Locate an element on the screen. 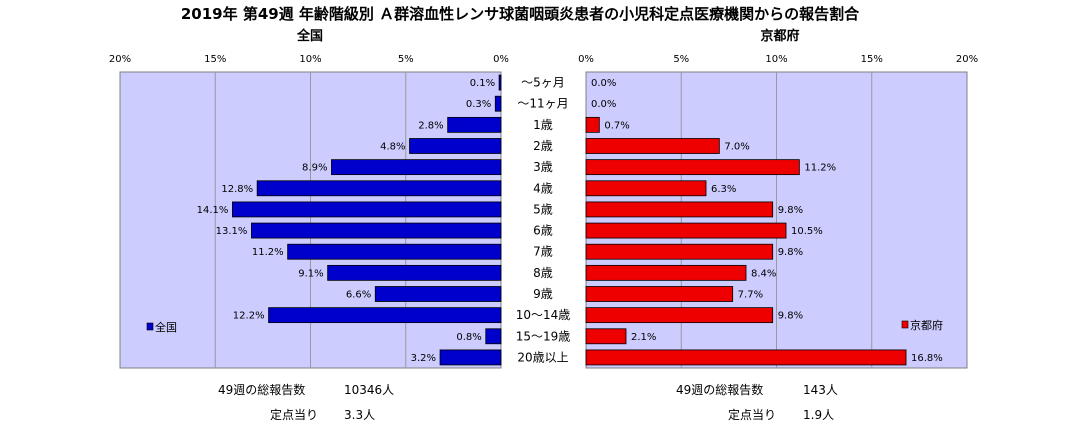  right-data-label: 11.2% is located at coordinates (820, 168).